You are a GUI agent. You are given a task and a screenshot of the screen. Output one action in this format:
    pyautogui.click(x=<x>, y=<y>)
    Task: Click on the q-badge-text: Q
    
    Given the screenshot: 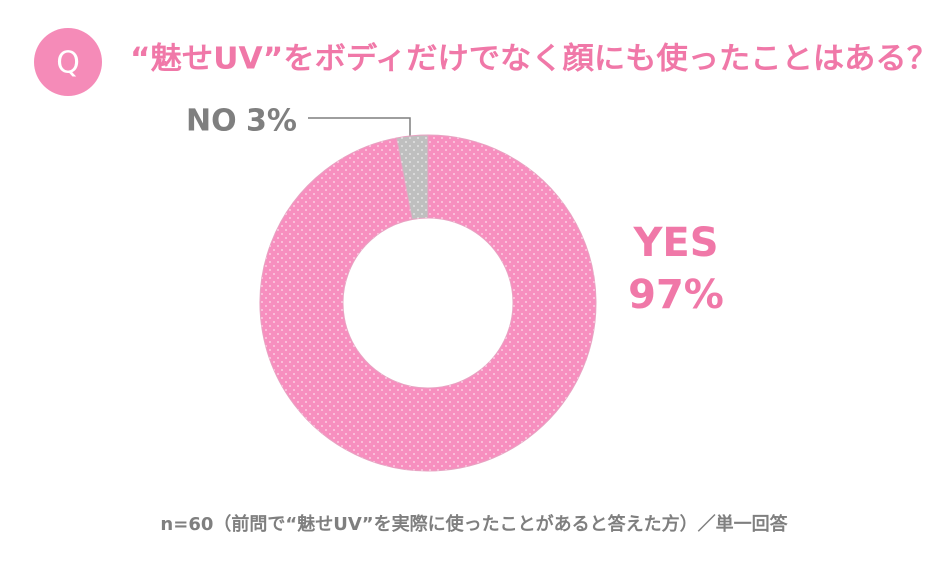 What is the action you would take?
    pyautogui.click(x=68, y=63)
    